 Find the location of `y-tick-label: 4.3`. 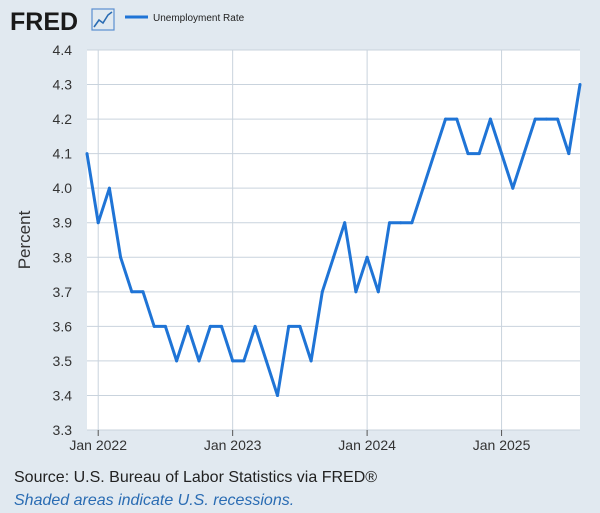

y-tick-label: 4.3 is located at coordinates (63, 85).